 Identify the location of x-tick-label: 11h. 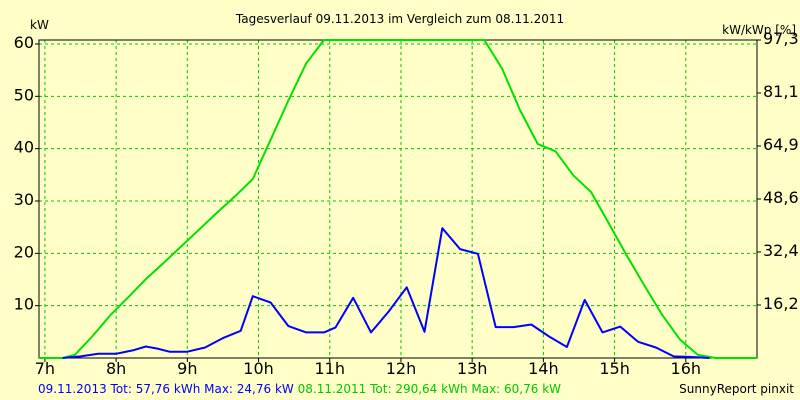
(329, 368).